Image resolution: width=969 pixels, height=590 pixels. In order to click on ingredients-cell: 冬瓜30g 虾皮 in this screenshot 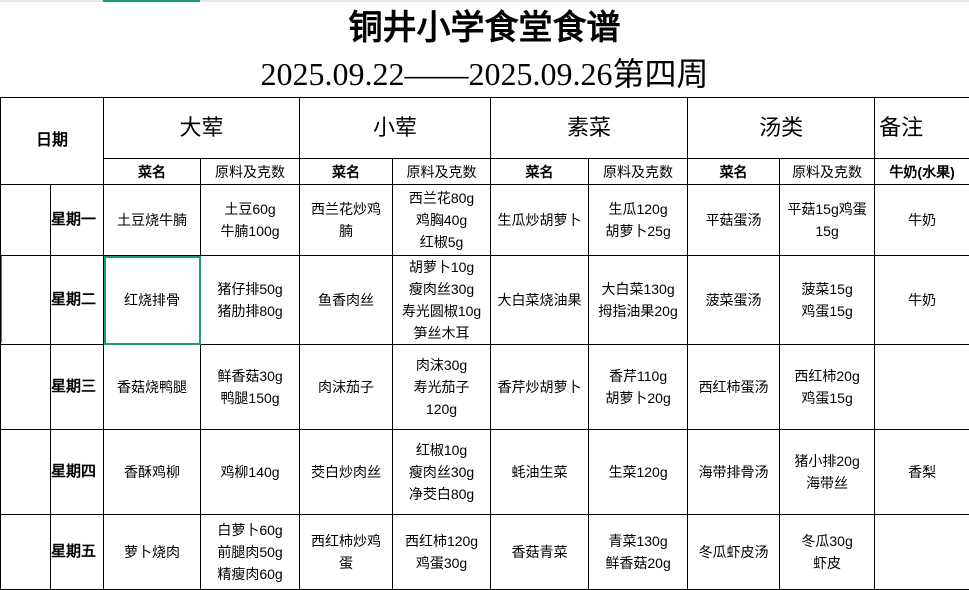, I will do `click(827, 552)`.